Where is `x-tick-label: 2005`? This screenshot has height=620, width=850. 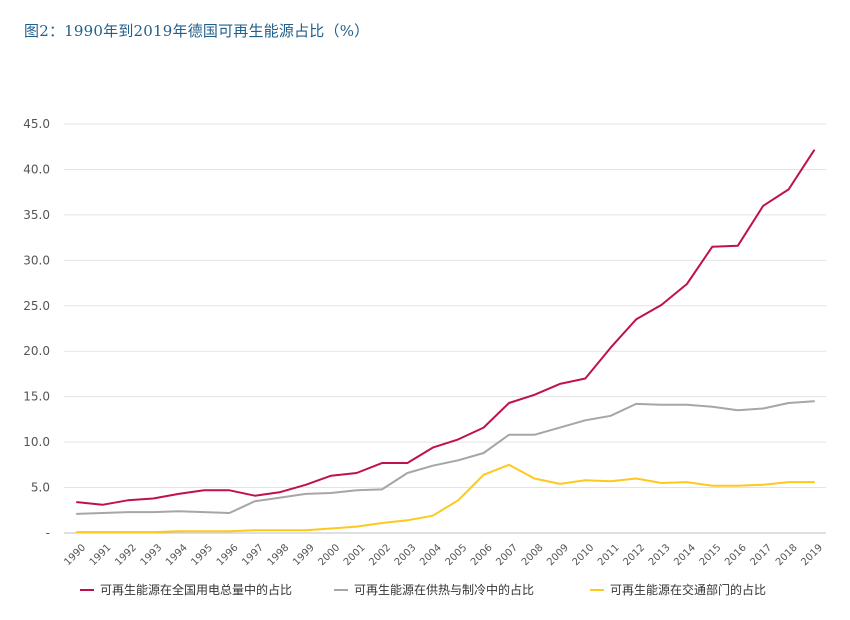
x-tick-label: 2005 is located at coordinates (457, 555).